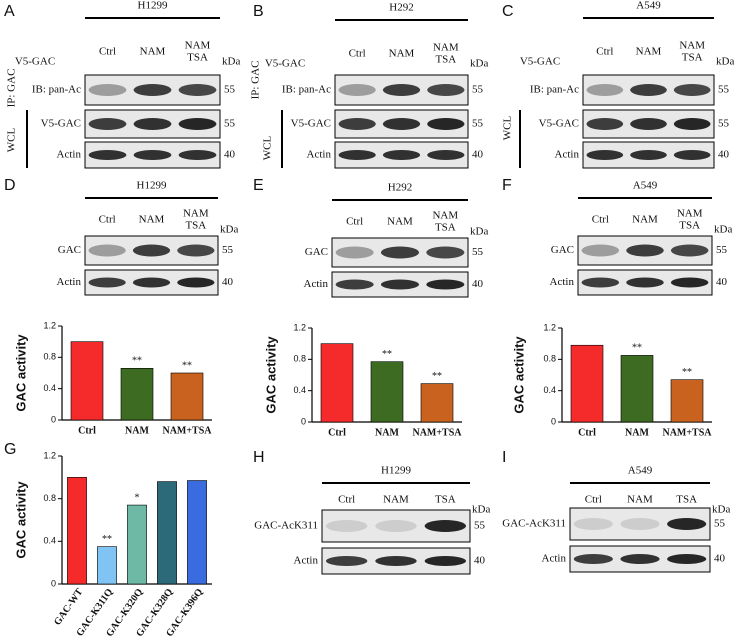  What do you see at coordinates (137, 497) in the screenshot?
I see `significance: *` at bounding box center [137, 497].